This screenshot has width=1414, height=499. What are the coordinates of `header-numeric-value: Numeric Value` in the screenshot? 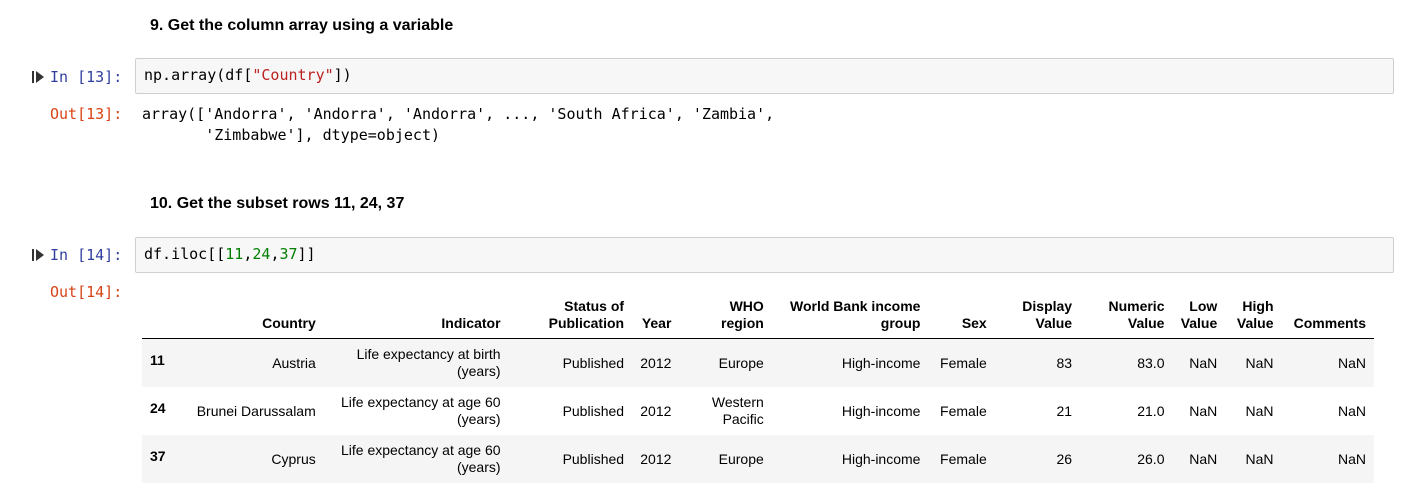 It's located at (1136, 314).